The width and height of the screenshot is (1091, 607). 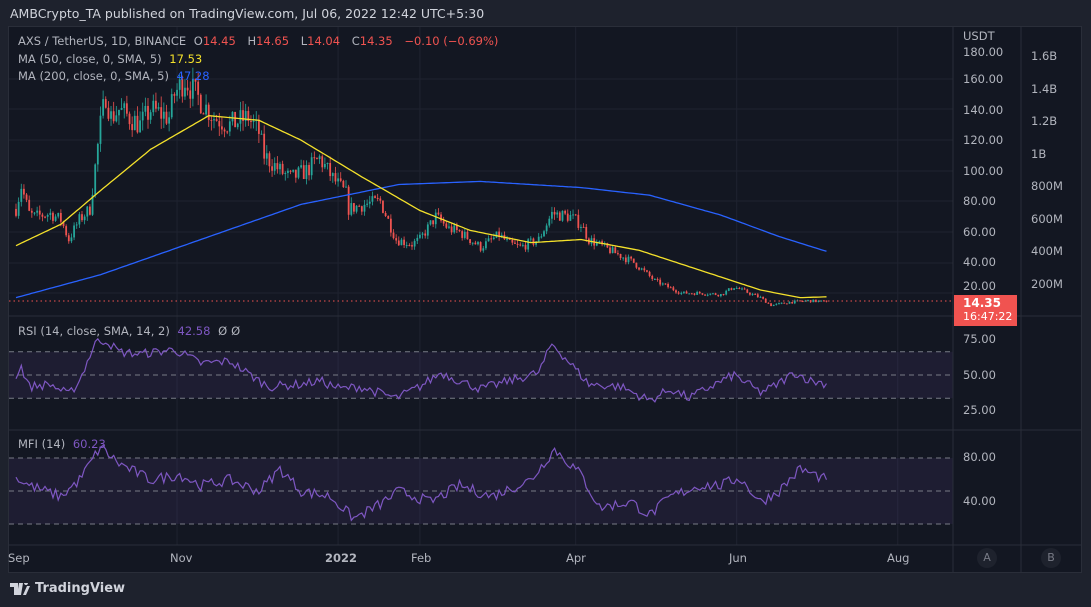 What do you see at coordinates (102, 41) in the screenshot?
I see `symbol-name: AXS / TetherUS, 1D, BINANCE` at bounding box center [102, 41].